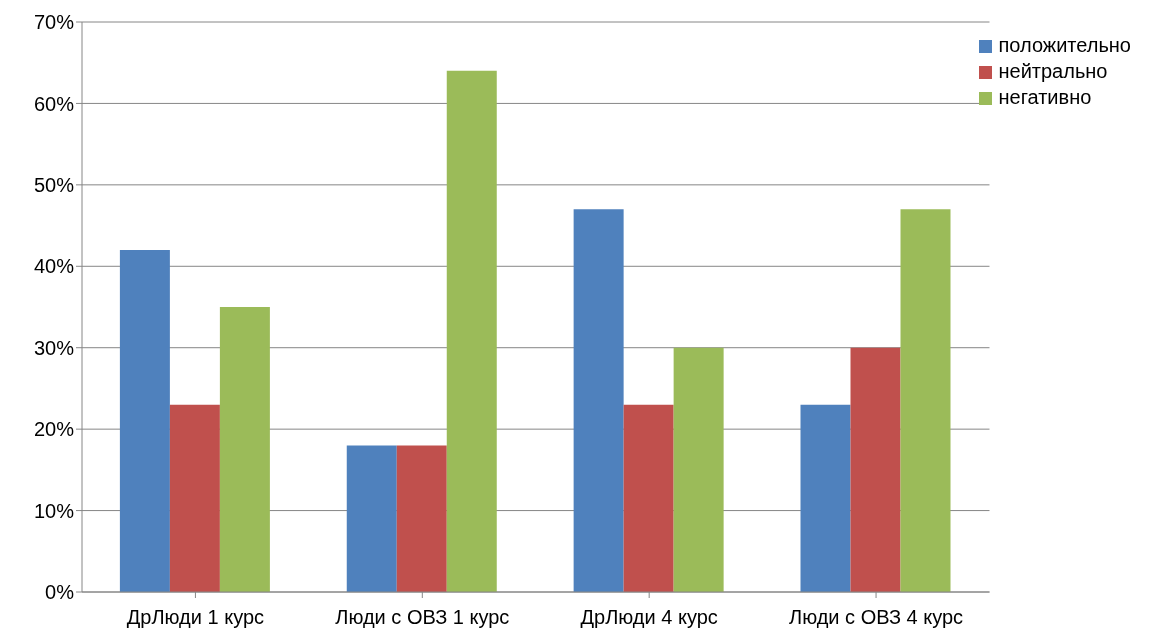 This screenshot has height=642, width=1155. I want to click on x-tick-label: ДрЛюди 1 курс, so click(195, 617).